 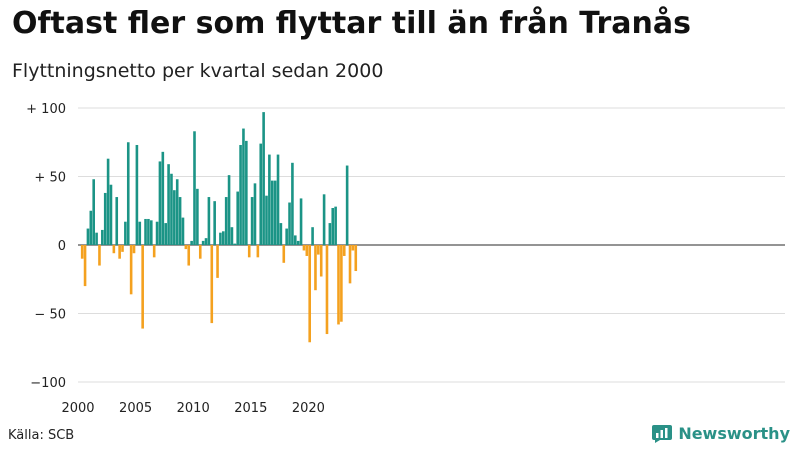 What do you see at coordinates (250, 408) in the screenshot?
I see `x-tick-label: 2015` at bounding box center [250, 408].